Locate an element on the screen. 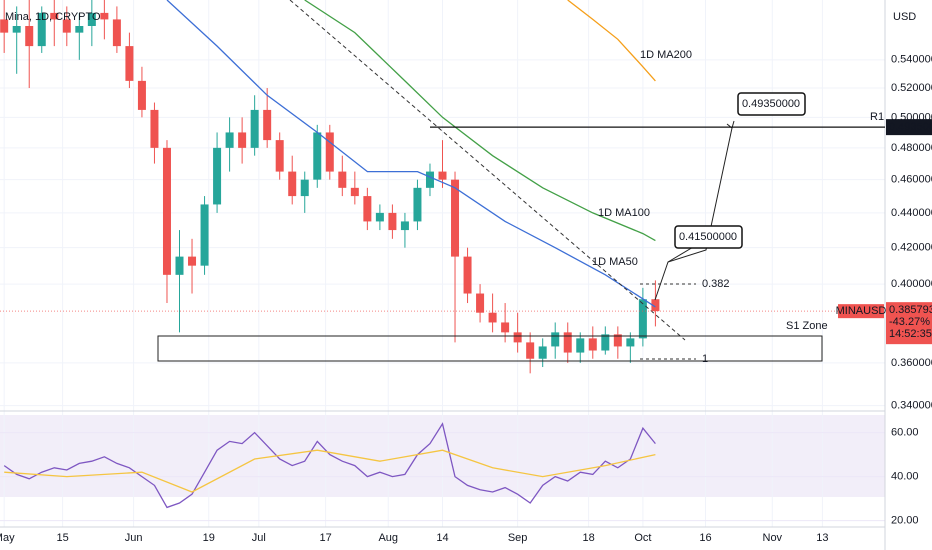 This screenshot has height=550, width=932. axis-tag-label: 0.49350000 is located at coordinates (910, 127).